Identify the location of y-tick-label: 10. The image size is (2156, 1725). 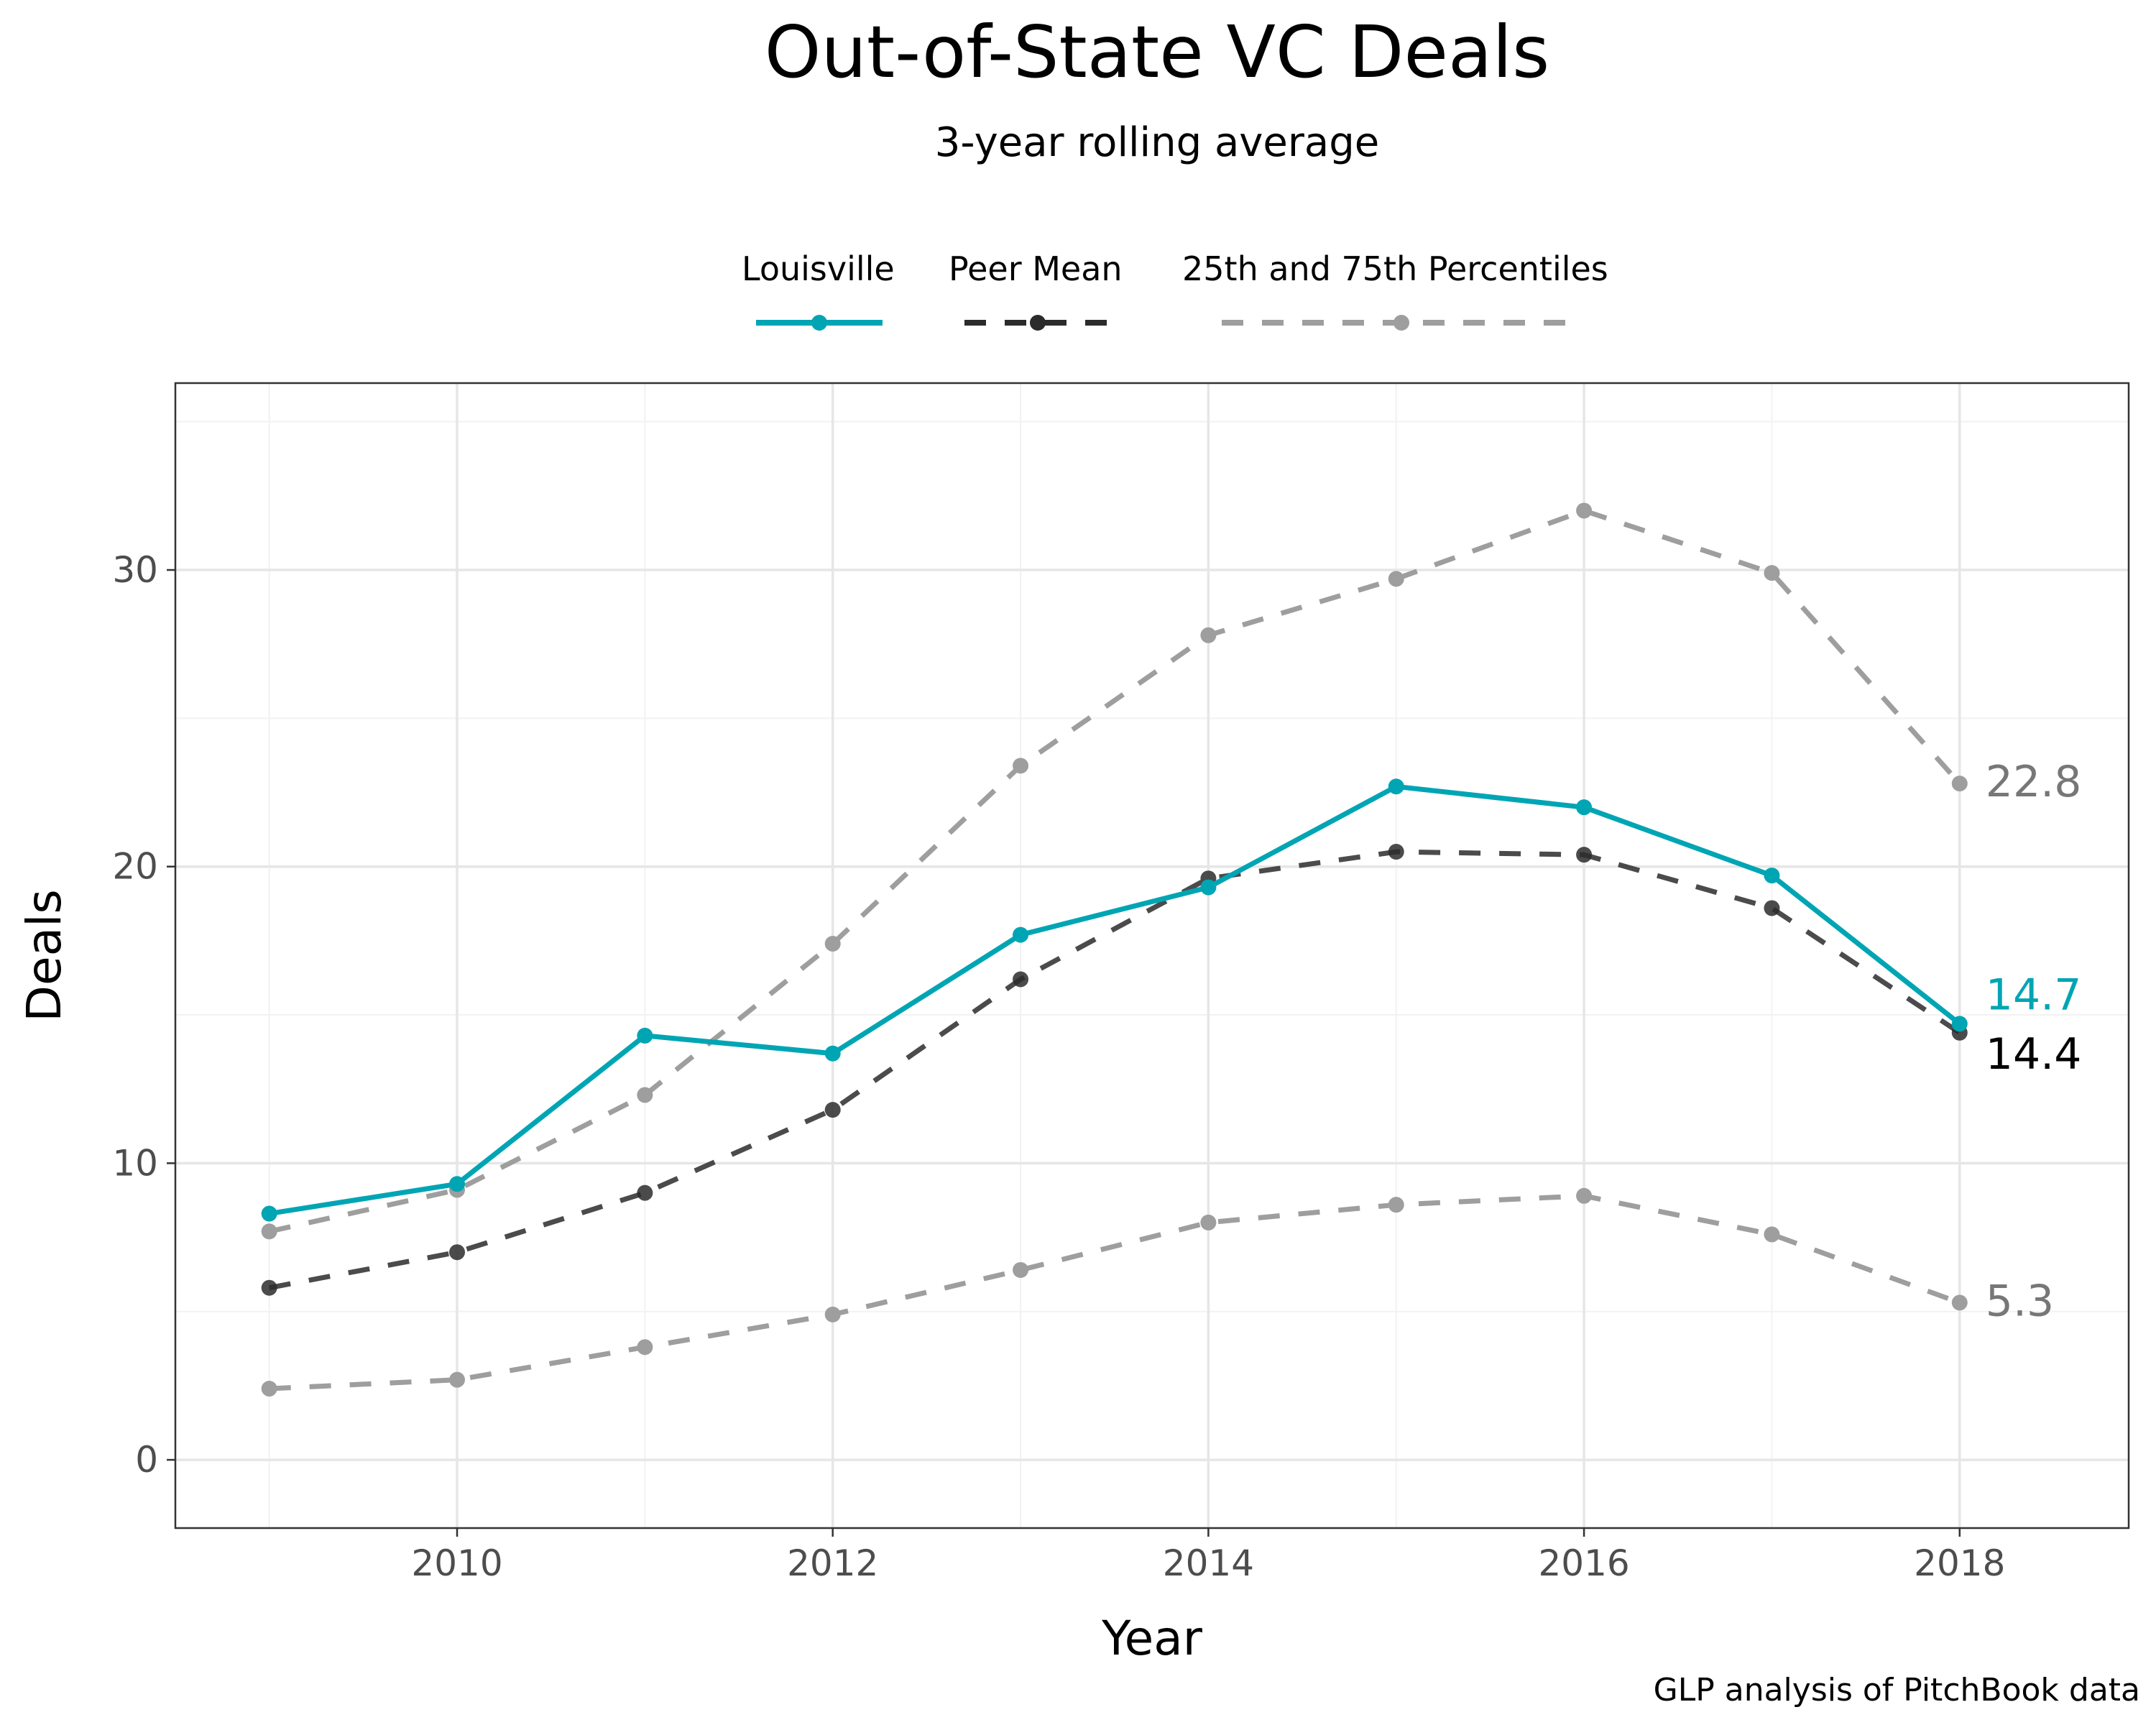
(135, 1163).